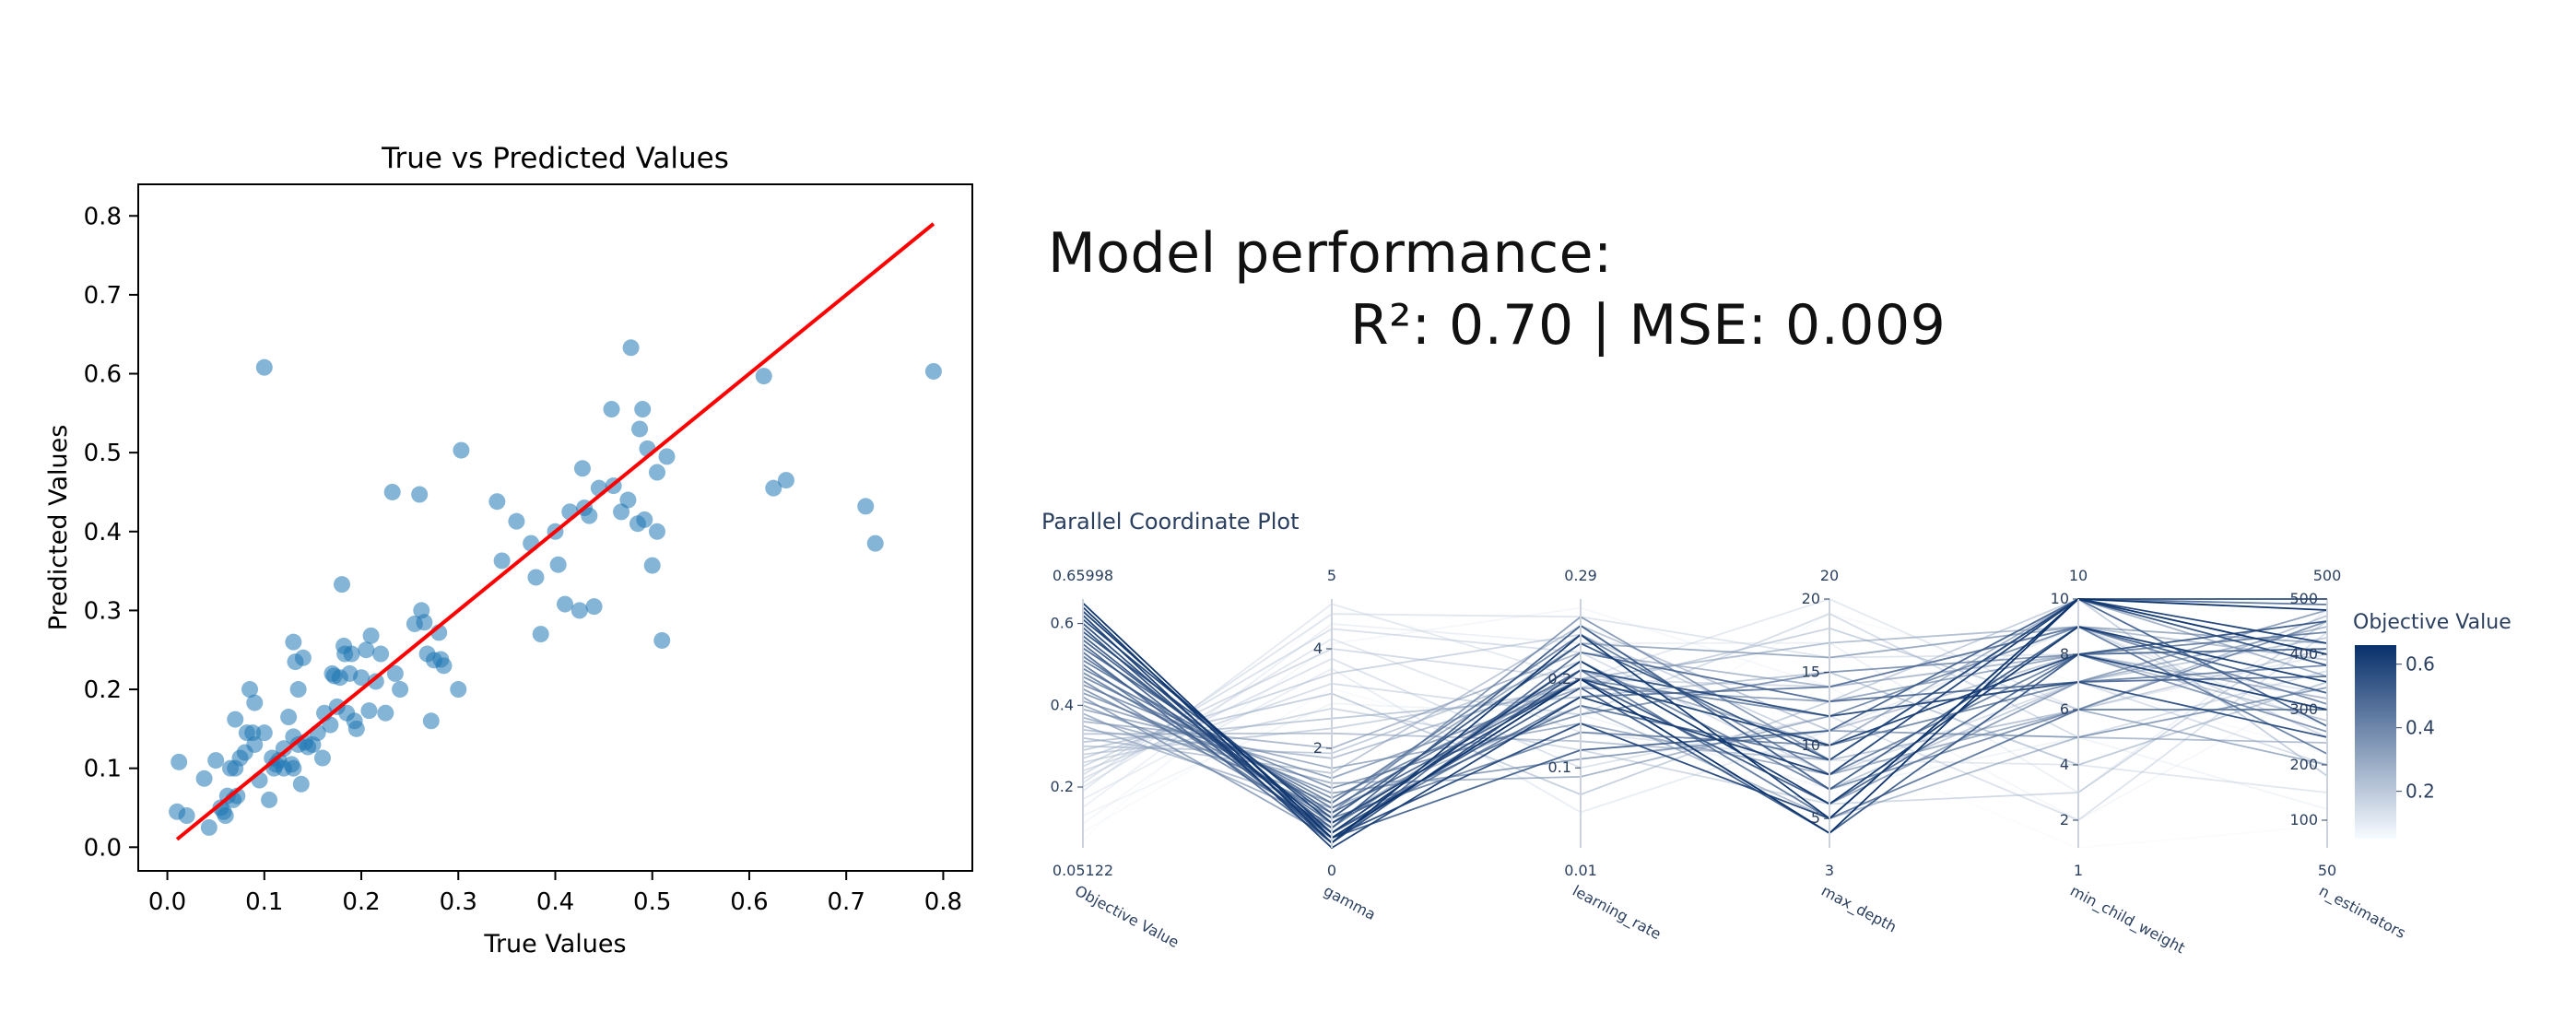  Describe the element at coordinates (1318, 748) in the screenshot. I see `pc-tick-label: 2` at that location.